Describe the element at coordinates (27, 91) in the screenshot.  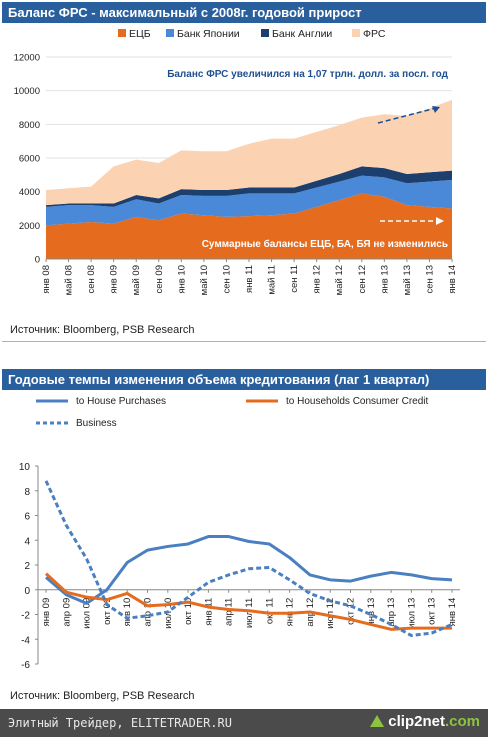
I see `y-tick-label: 10000` at that location.